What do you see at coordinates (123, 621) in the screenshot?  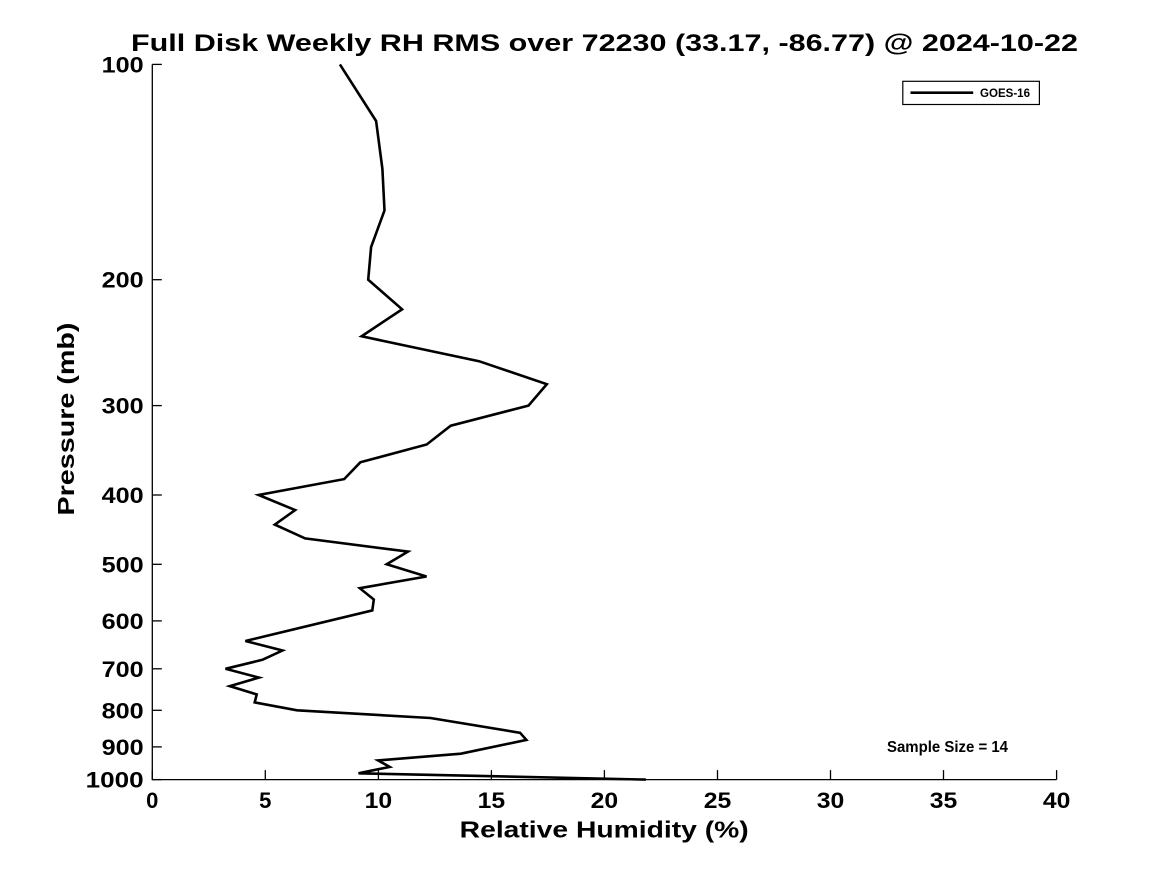 I see `svg-text: 600` at bounding box center [123, 621].